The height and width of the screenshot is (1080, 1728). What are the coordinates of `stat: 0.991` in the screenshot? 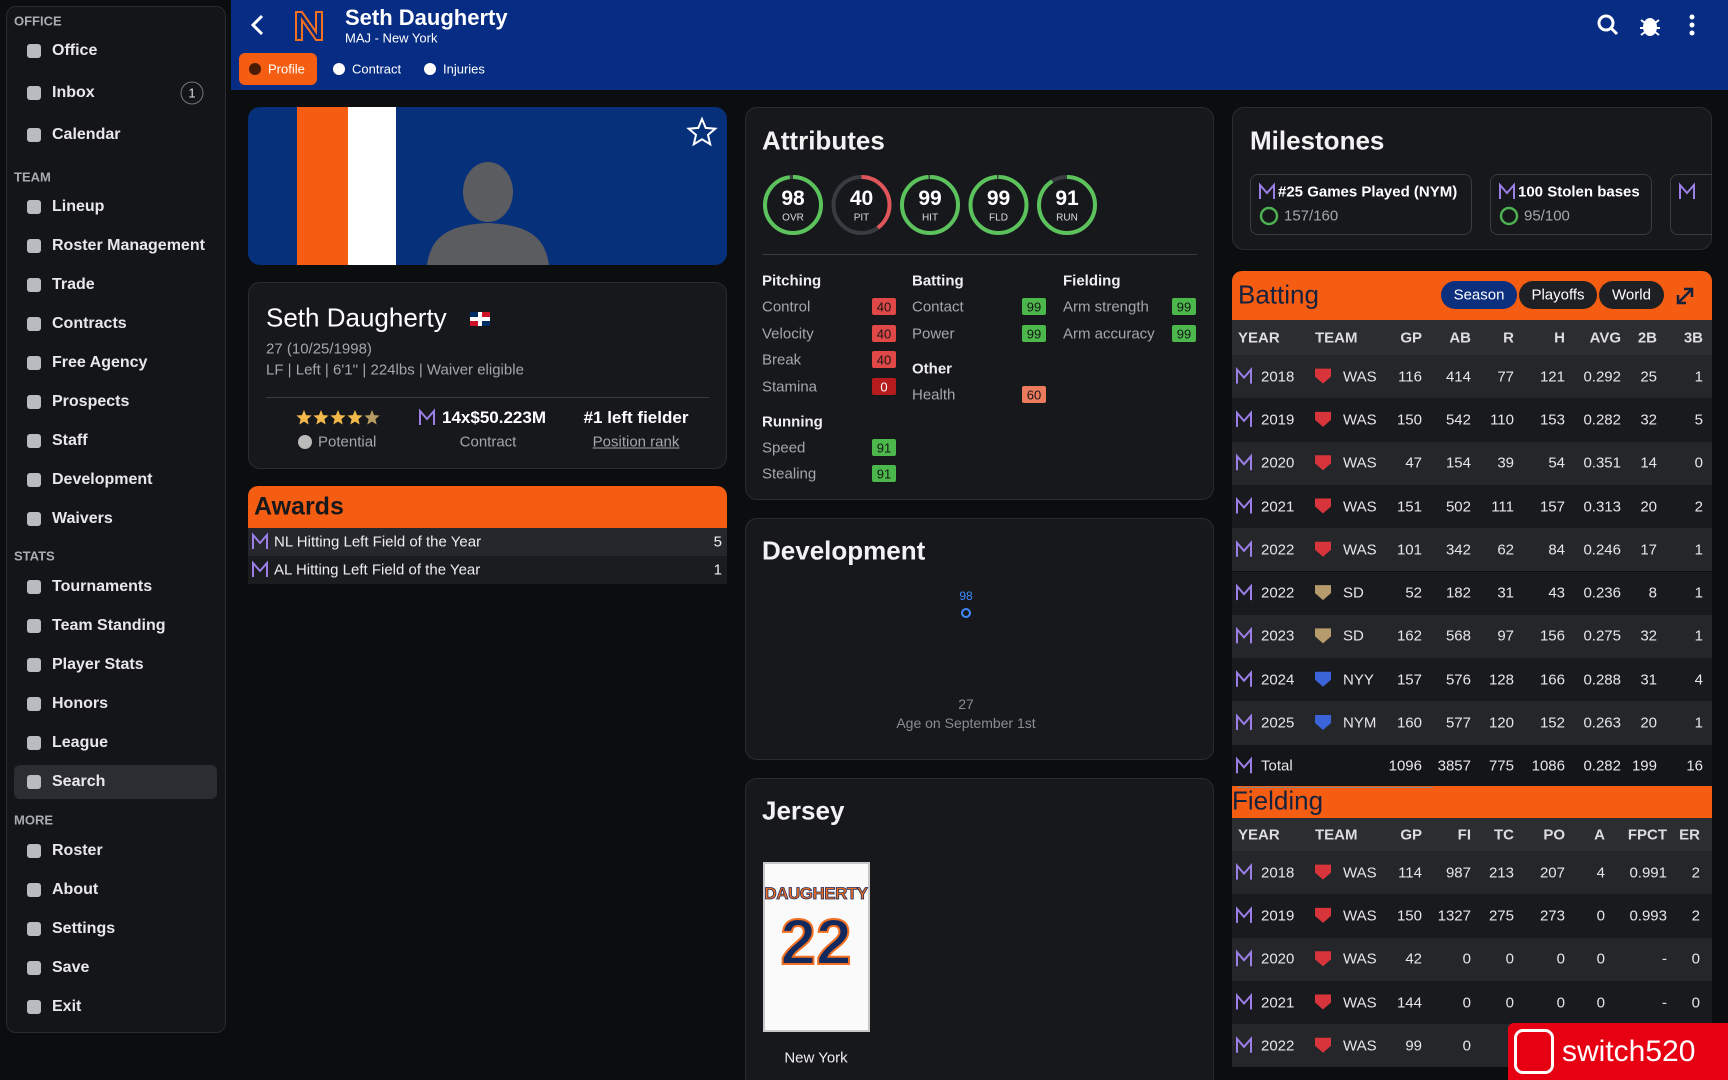 It's located at (1648, 873).